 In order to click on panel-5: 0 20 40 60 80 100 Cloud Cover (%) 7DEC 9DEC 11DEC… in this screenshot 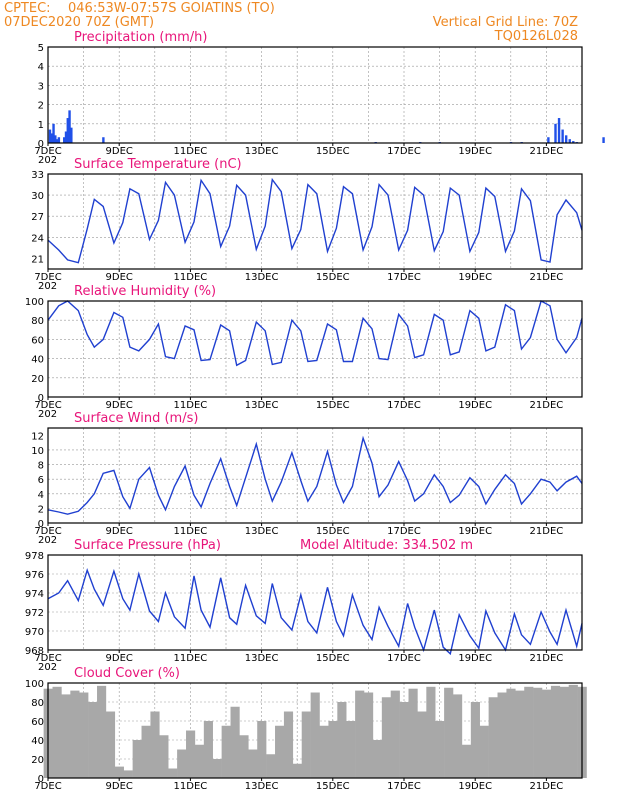, I will do `click(306, 729)`.